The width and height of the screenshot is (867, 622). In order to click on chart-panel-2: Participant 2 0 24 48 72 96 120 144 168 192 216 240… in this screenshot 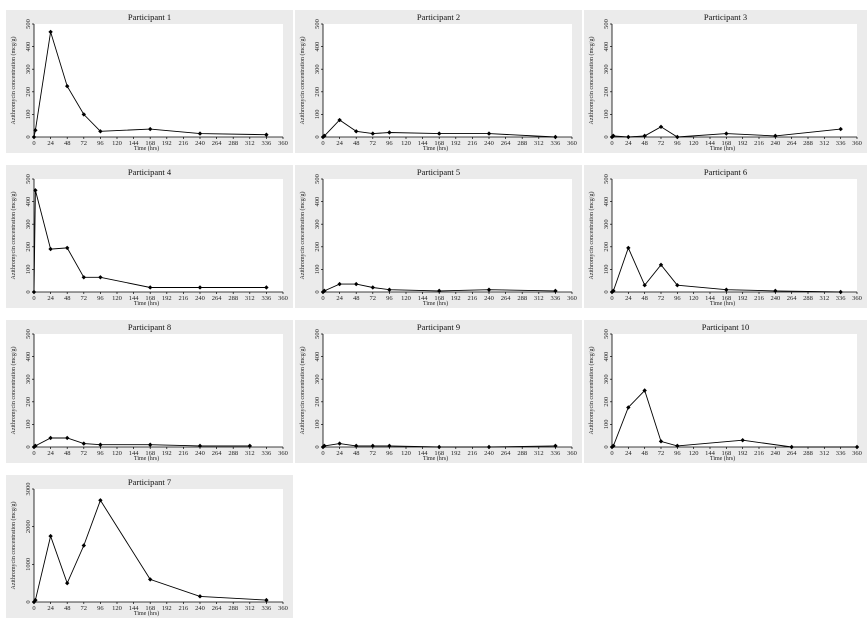, I will do `click(438, 81)`.